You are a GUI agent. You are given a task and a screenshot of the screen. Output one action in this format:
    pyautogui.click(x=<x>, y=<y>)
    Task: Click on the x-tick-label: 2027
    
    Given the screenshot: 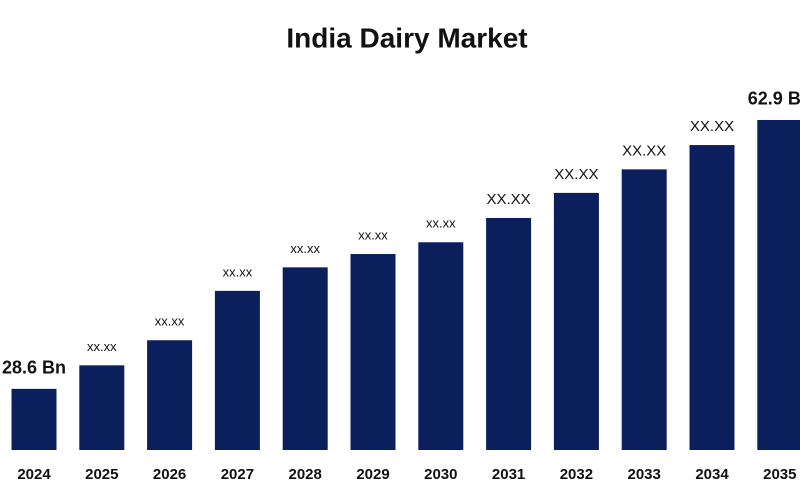 What is the action you would take?
    pyautogui.click(x=237, y=474)
    